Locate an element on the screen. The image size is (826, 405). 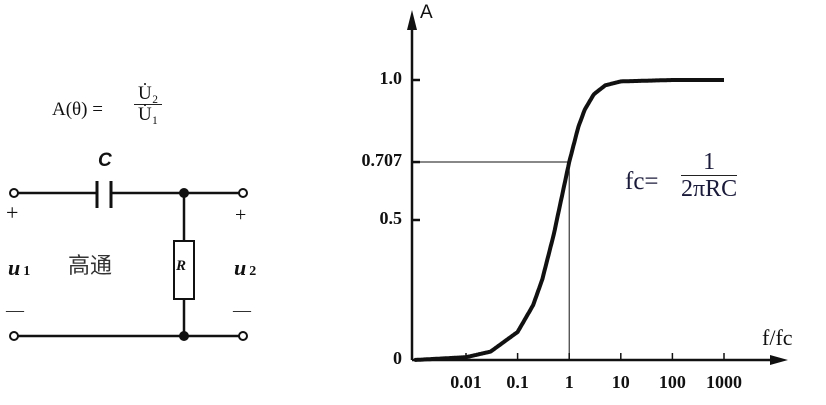
y-tick-label: 0 is located at coordinates (397, 358).